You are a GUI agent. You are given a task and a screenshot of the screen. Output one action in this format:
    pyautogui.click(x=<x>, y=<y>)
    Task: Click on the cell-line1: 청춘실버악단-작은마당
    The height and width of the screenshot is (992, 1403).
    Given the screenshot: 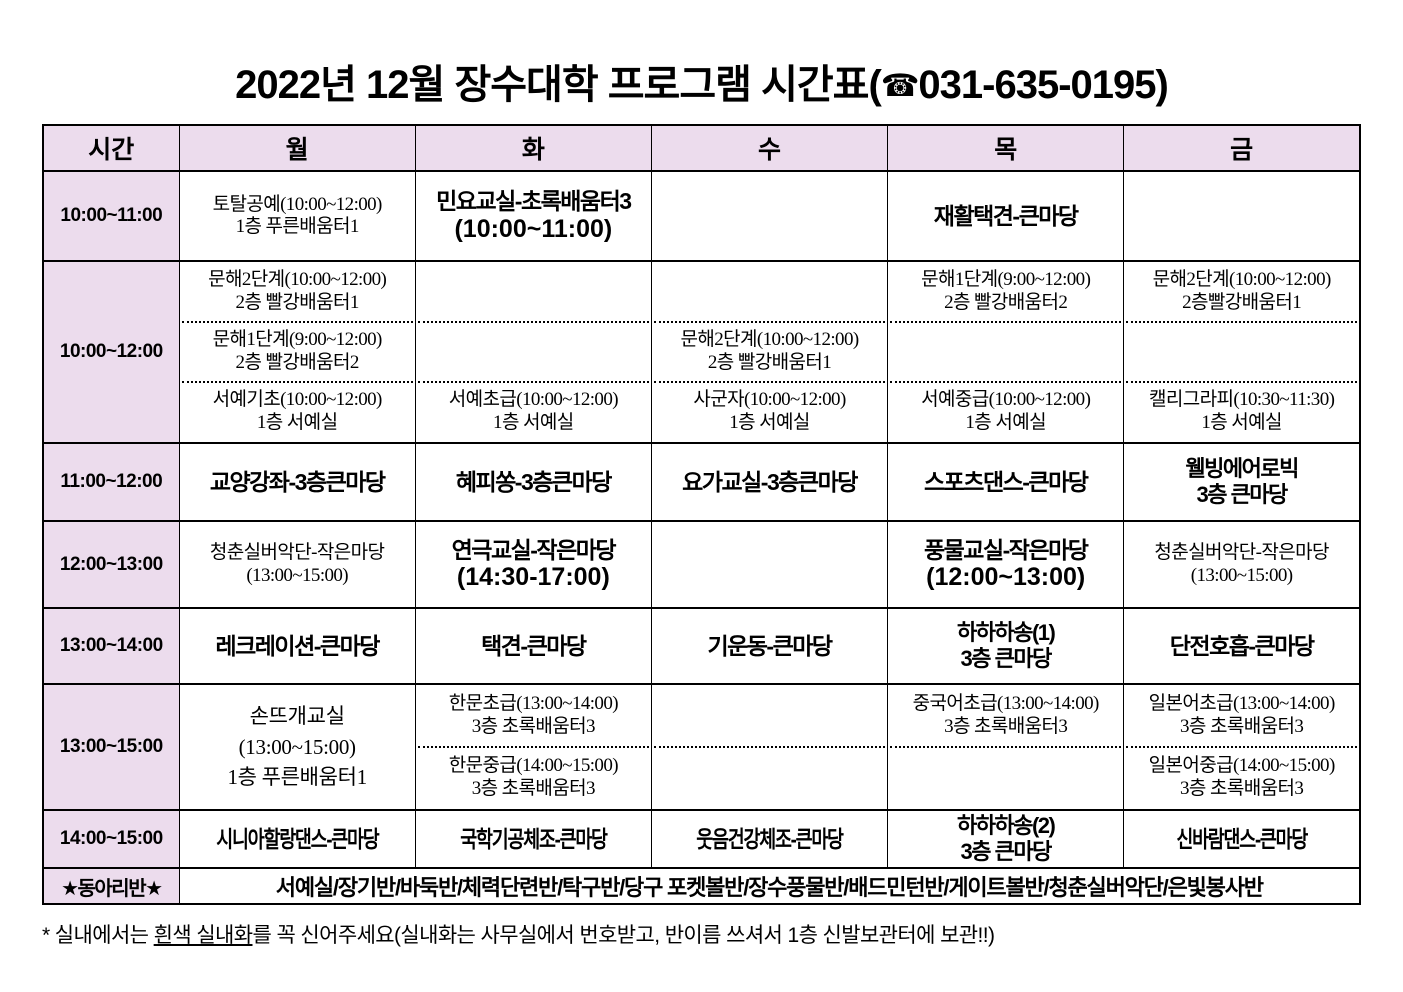 What is the action you would take?
    pyautogui.click(x=1241, y=553)
    